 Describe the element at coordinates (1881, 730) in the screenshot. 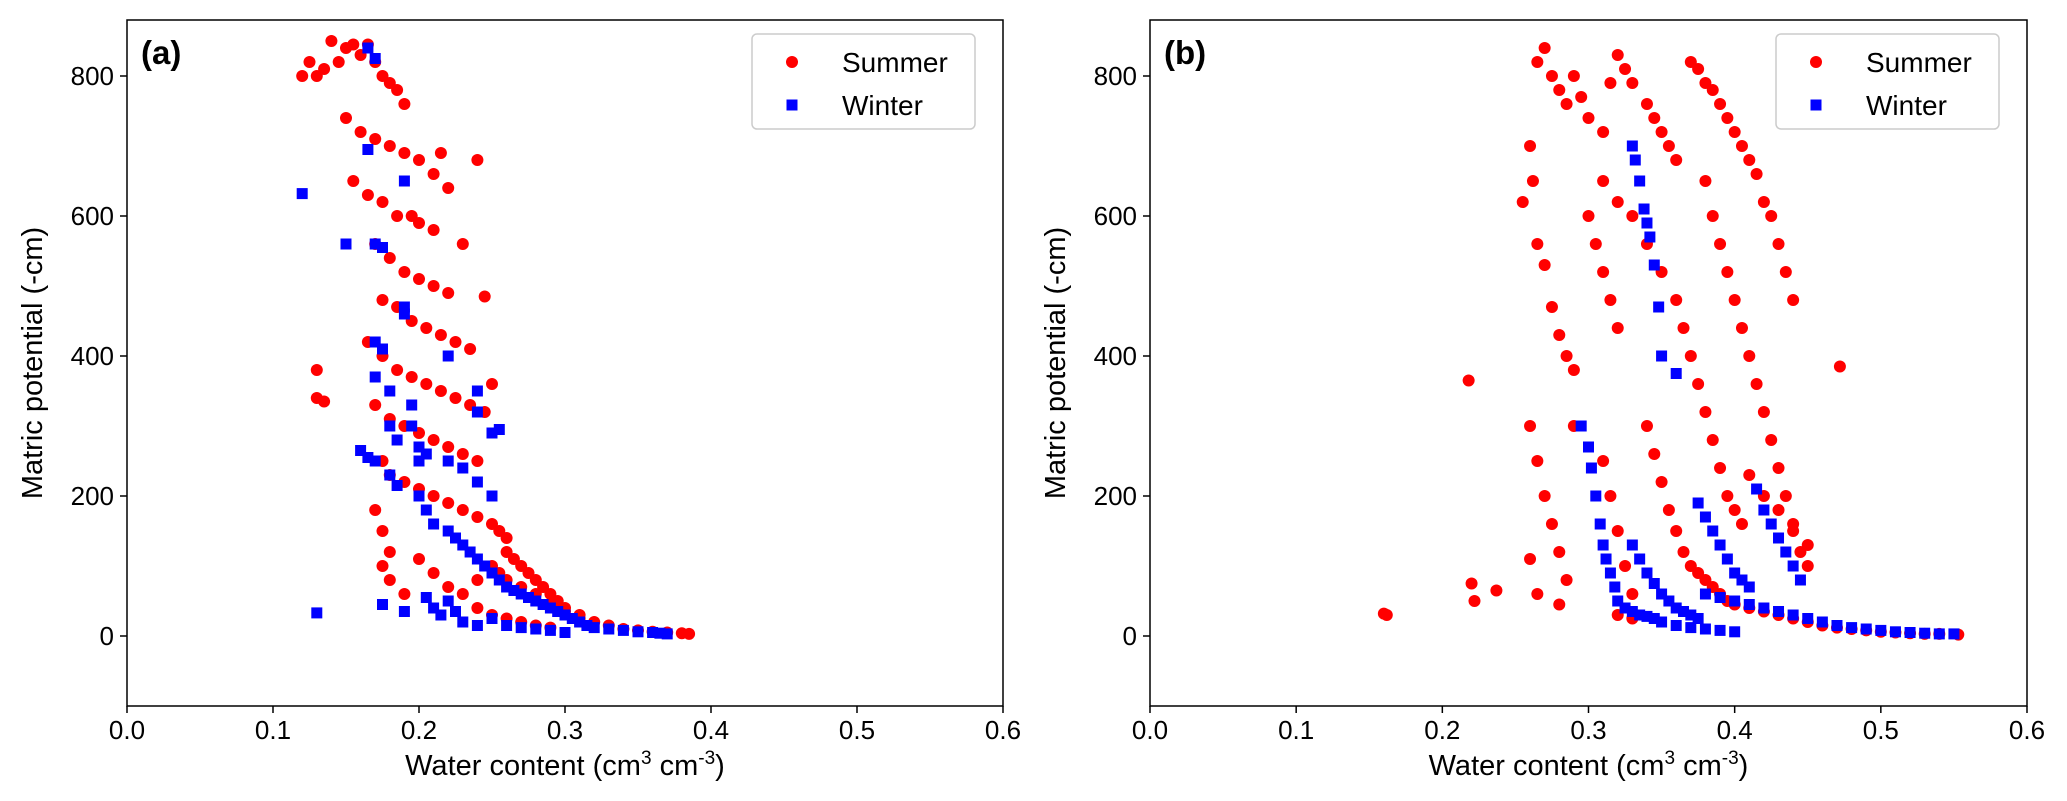

I see `x-tick-label: 0.5` at that location.